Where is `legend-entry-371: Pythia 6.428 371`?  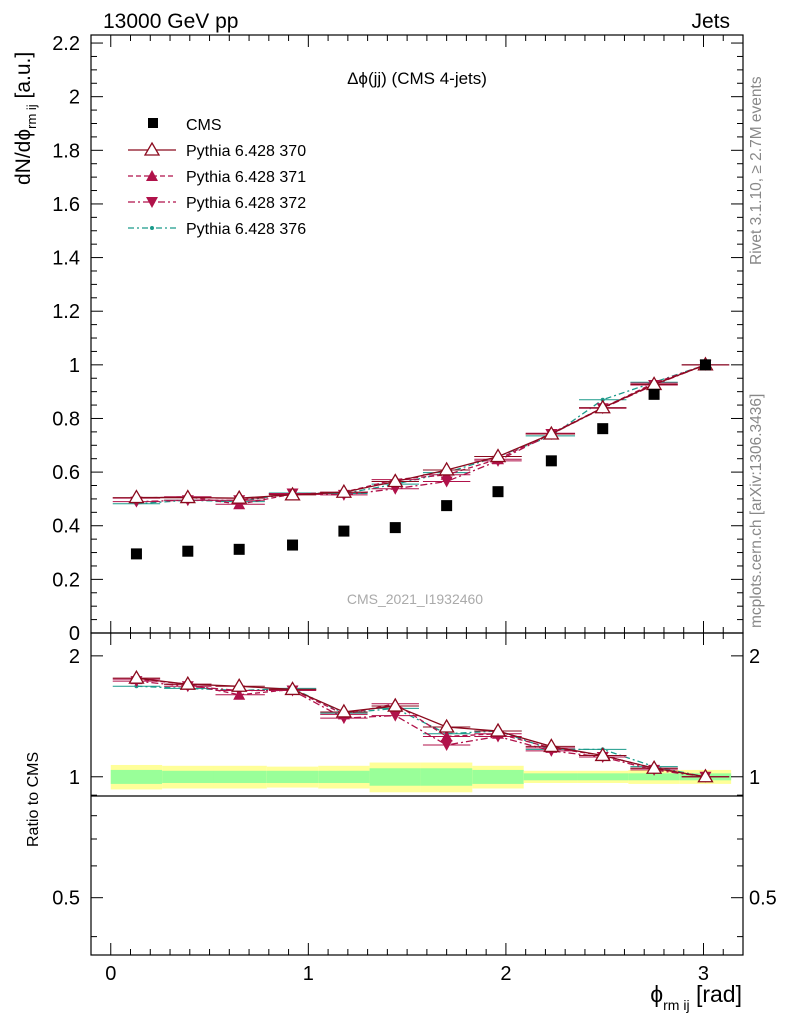
legend-entry-371: Pythia 6.428 371 is located at coordinates (217, 177).